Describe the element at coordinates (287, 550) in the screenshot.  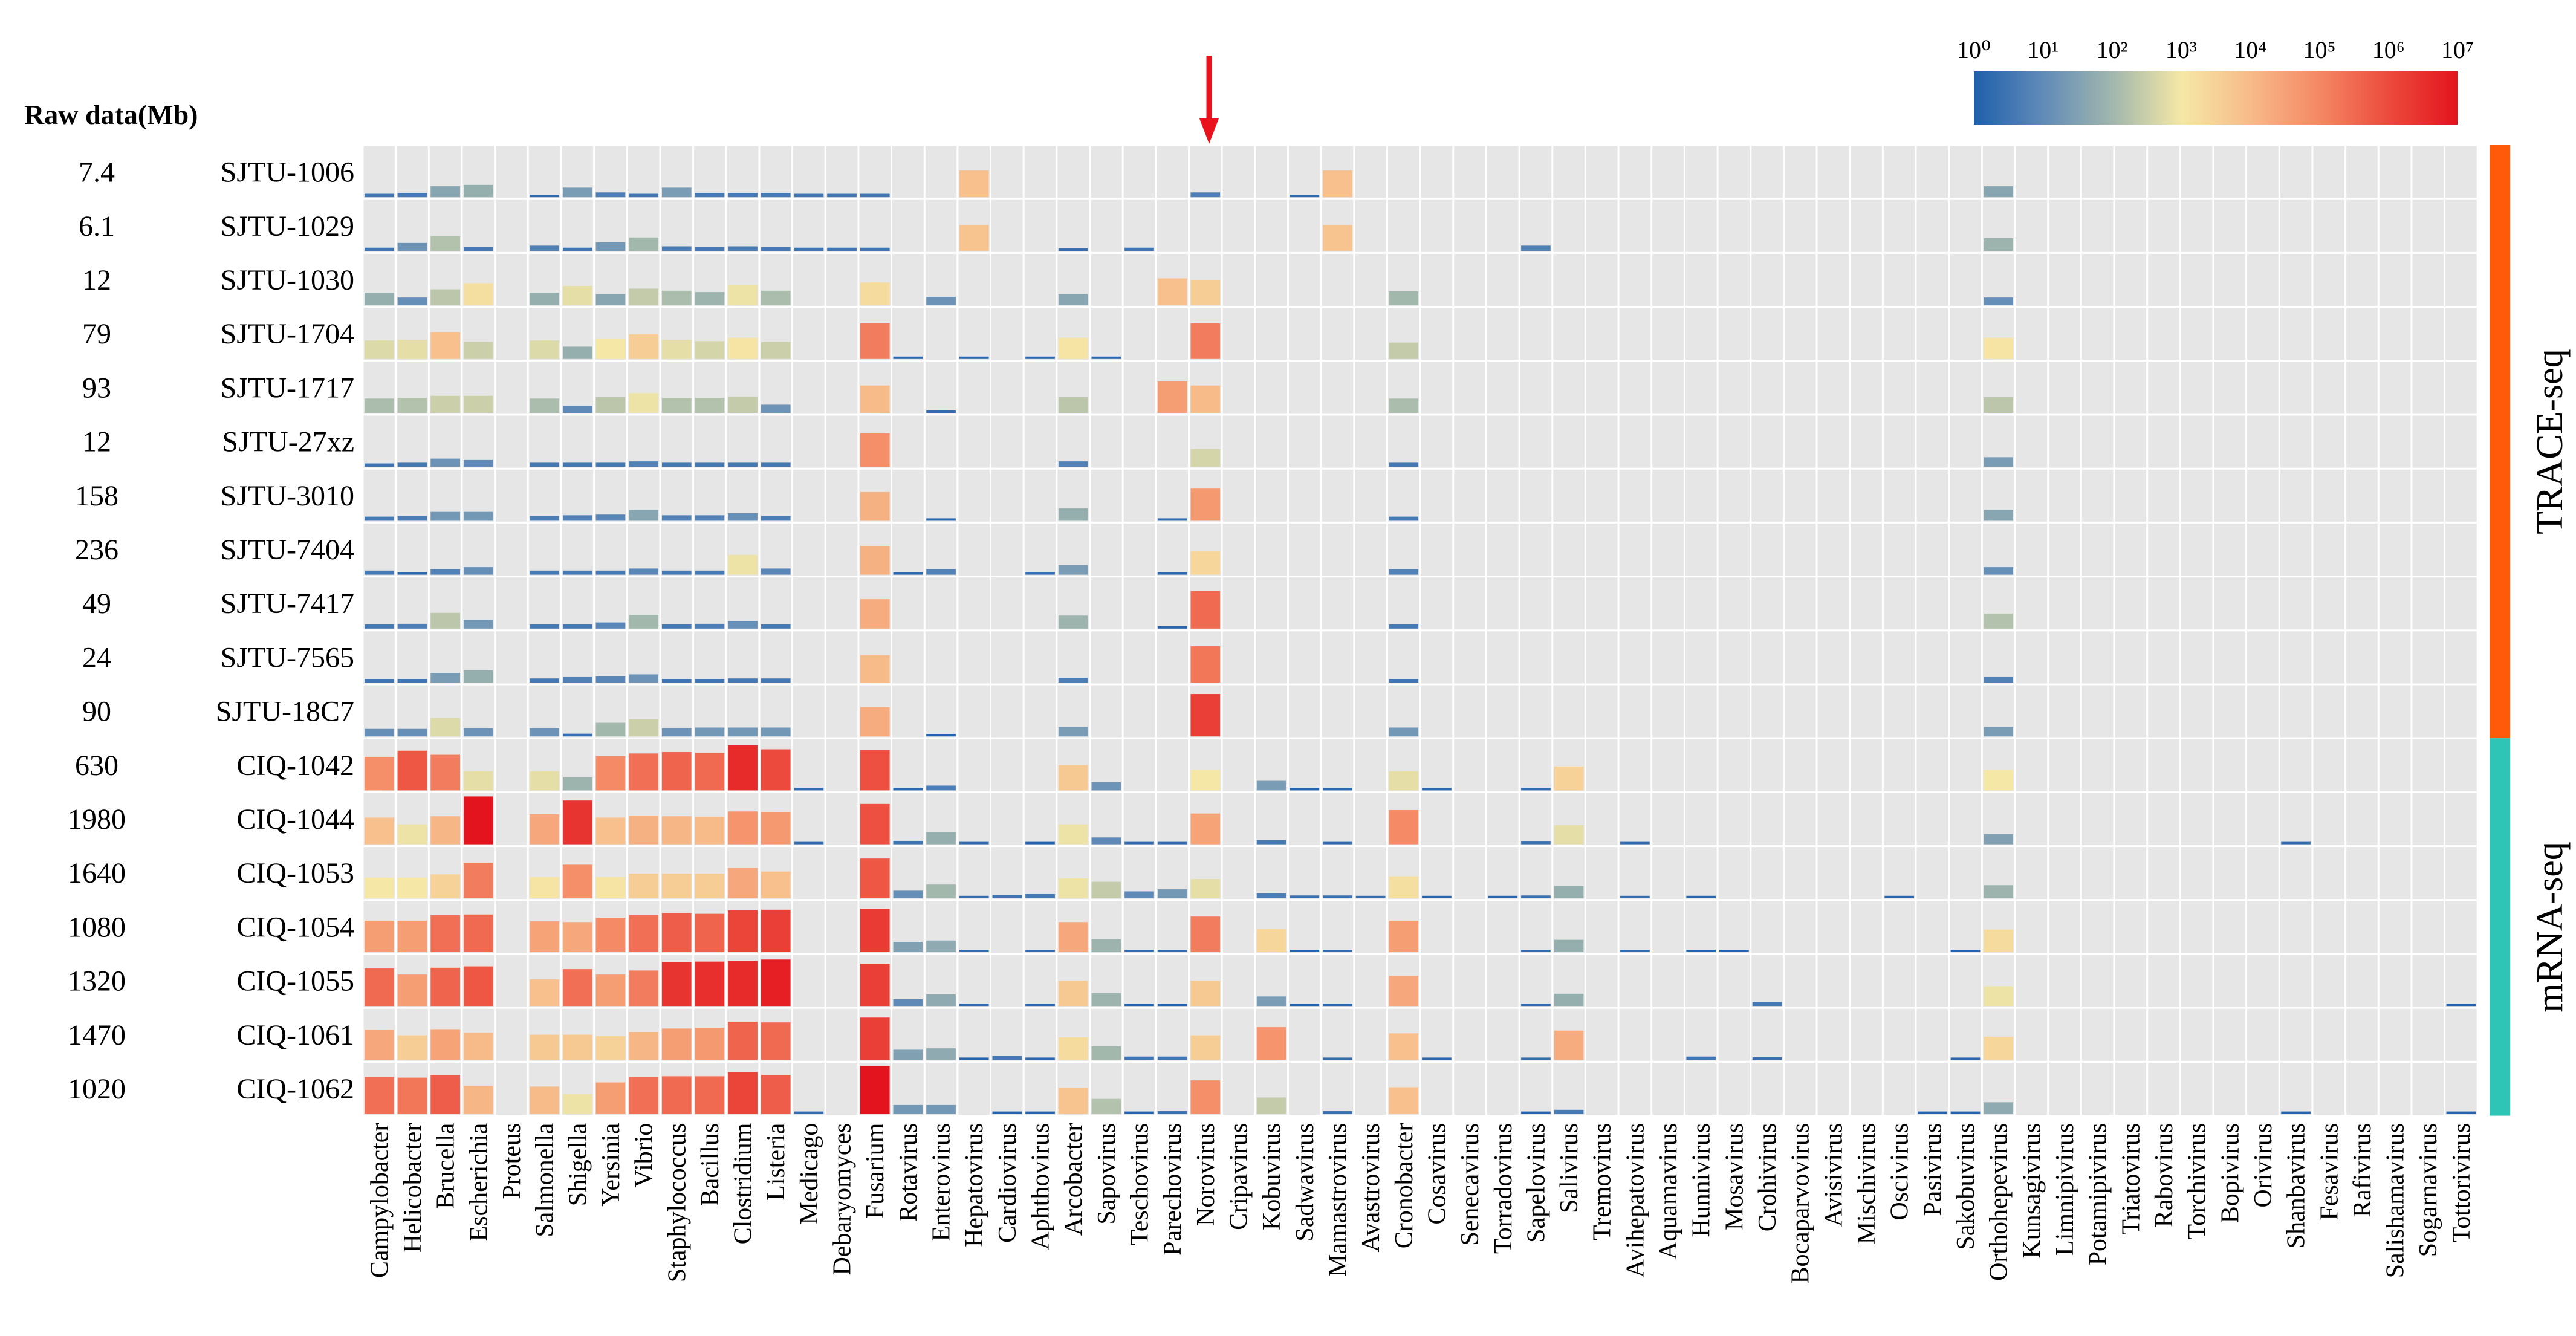
I see `sample-label: SJTU-7404` at that location.